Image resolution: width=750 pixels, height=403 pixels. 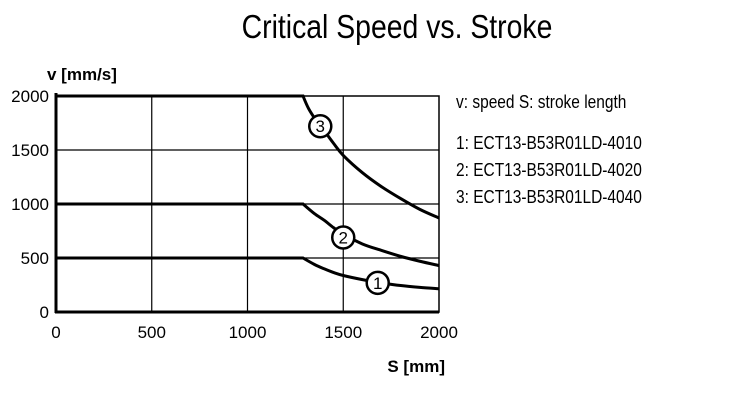 I want to click on y-tick-label: 0, so click(x=44, y=312).